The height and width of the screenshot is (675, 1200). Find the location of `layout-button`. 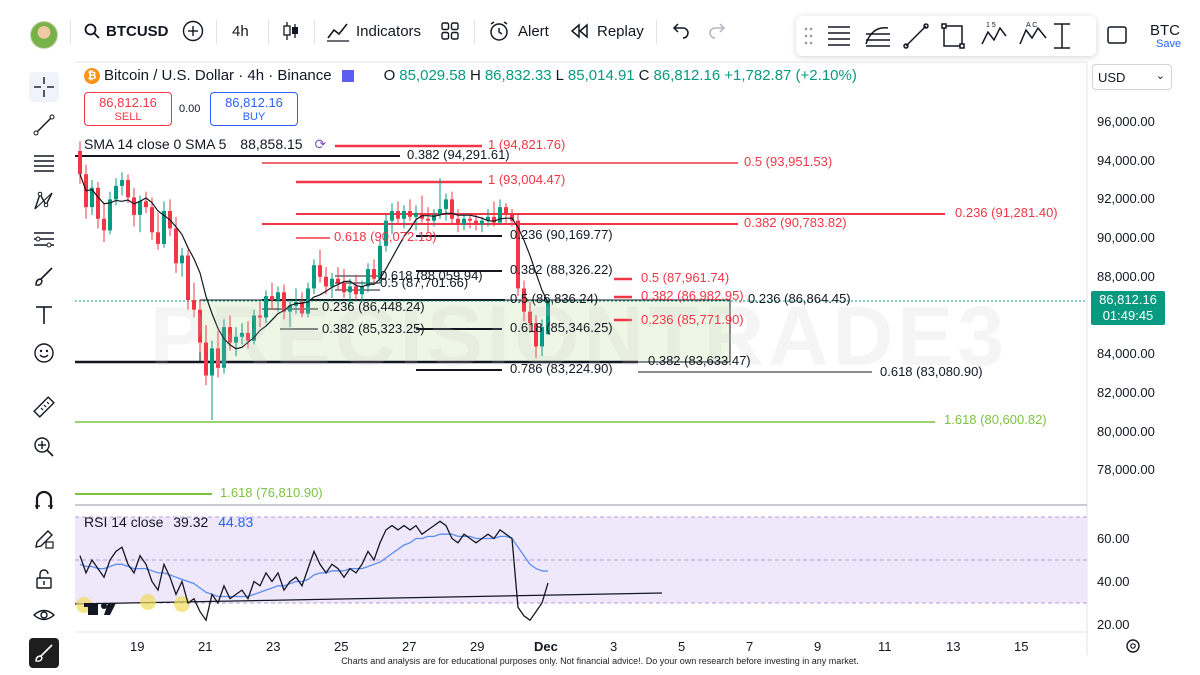

layout-button is located at coordinates (1117, 35).